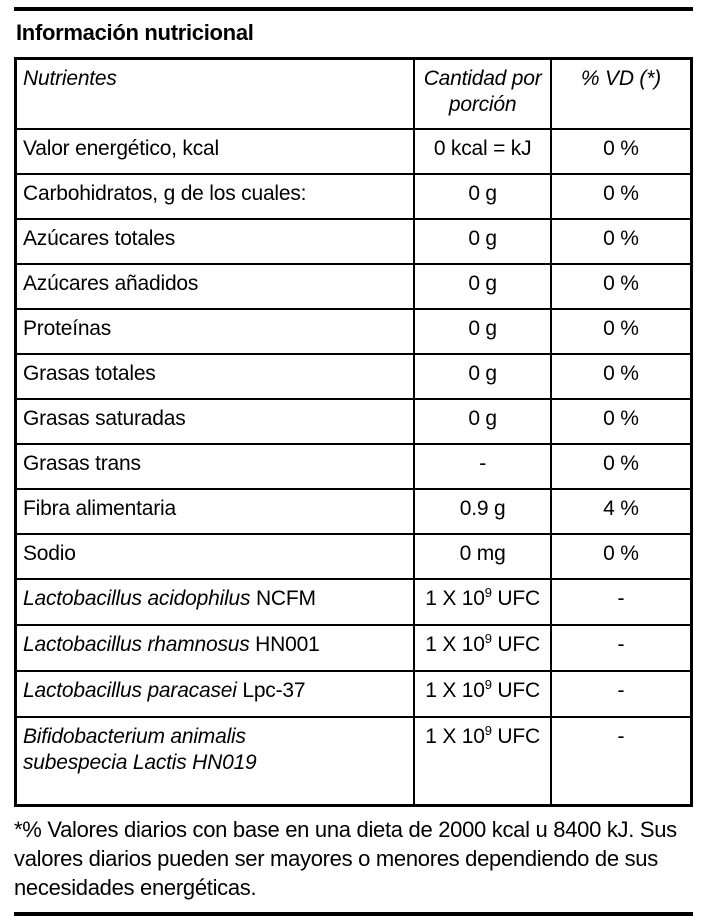 The width and height of the screenshot is (707, 916). What do you see at coordinates (215, 241) in the screenshot?
I see `nutrient-cell: Azúcares totales` at bounding box center [215, 241].